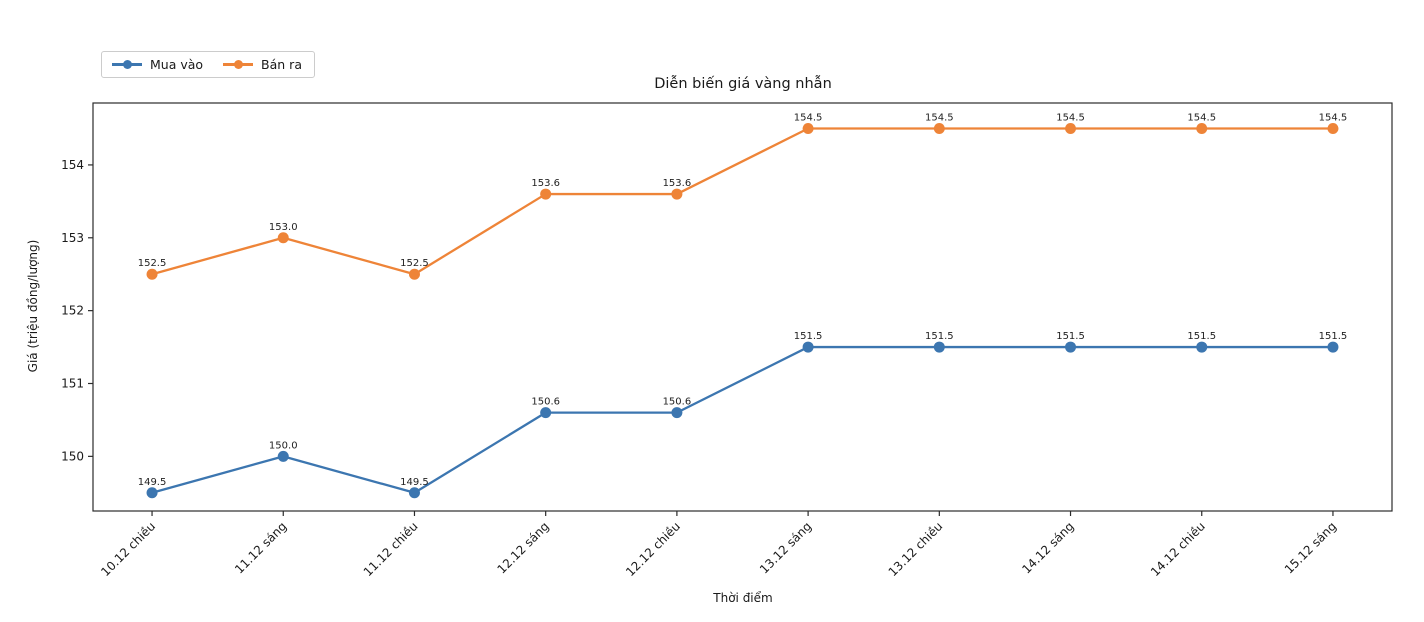 The image size is (1424, 622). What do you see at coordinates (128, 549) in the screenshot?
I see `x-tick-label: 10.12 chiều` at bounding box center [128, 549].